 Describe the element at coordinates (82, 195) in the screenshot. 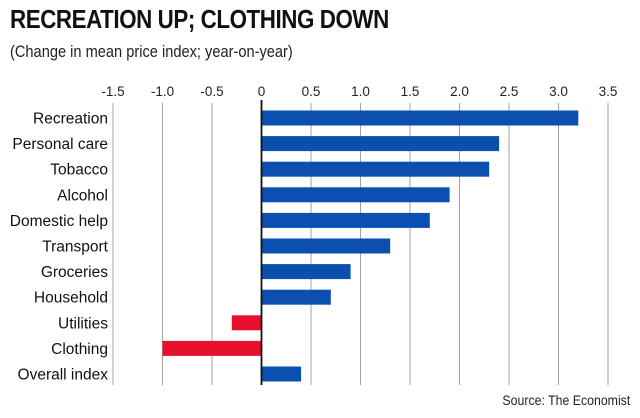

I see `category-label: Alcohol` at that location.